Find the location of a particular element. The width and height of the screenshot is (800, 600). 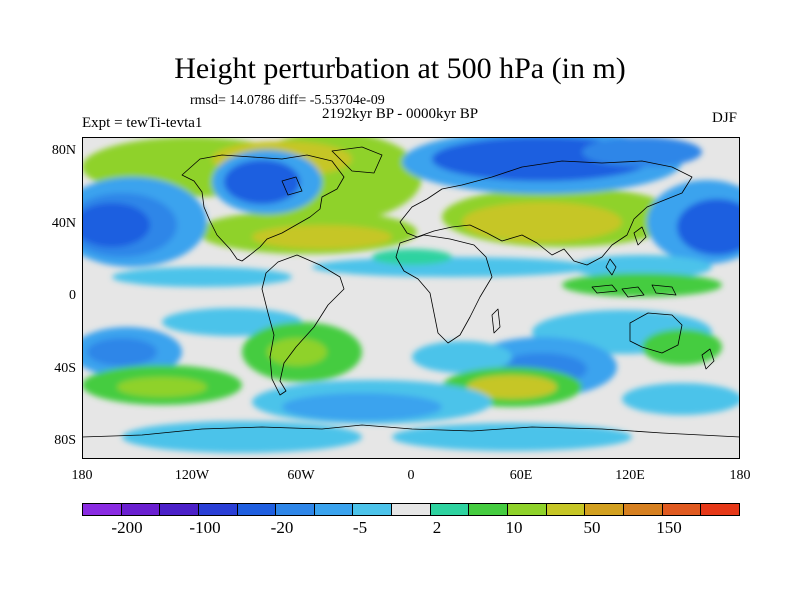

lon-label-180e: 180 is located at coordinates (740, 475).